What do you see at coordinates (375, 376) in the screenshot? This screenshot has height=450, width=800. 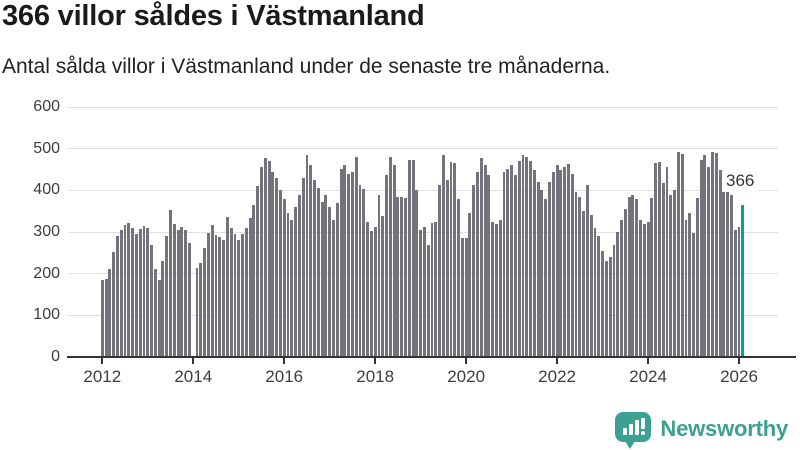 I see `x-axis-year-label: 2018` at bounding box center [375, 376].